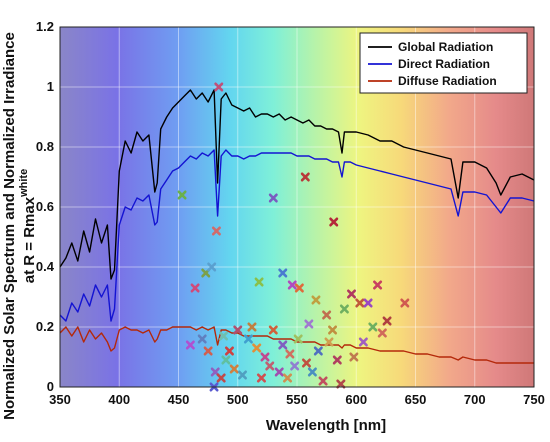 Image resolution: width=550 pixels, height=442 pixels. What do you see at coordinates (24, 183) in the screenshot?
I see `y-axis-label-superscript: white` at bounding box center [24, 183].